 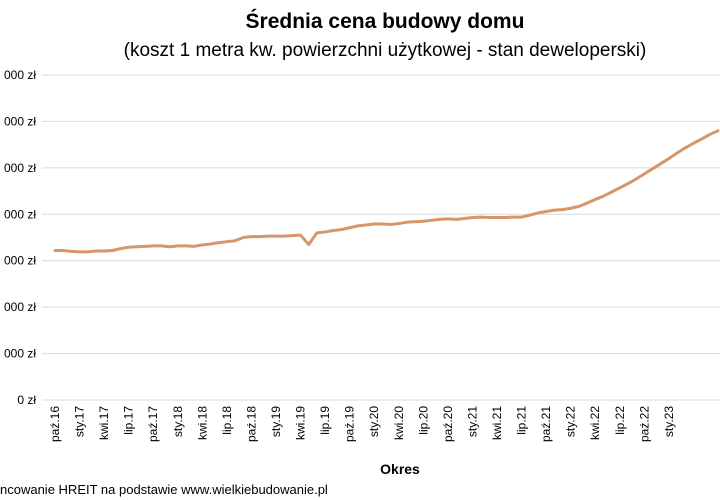 What do you see at coordinates (497, 423) in the screenshot?
I see `x-tick-label: kwi.21` at bounding box center [497, 423].